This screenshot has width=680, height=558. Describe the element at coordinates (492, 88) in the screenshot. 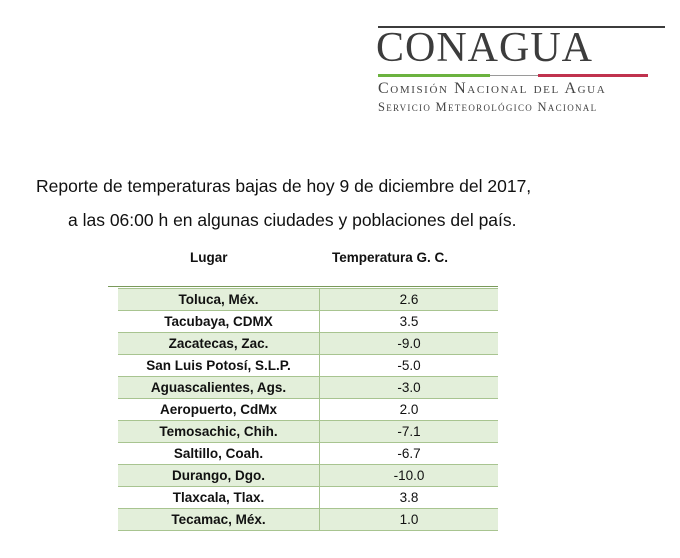

I see `logo-agency-name: Comisión Nacional del Agua` at that location.